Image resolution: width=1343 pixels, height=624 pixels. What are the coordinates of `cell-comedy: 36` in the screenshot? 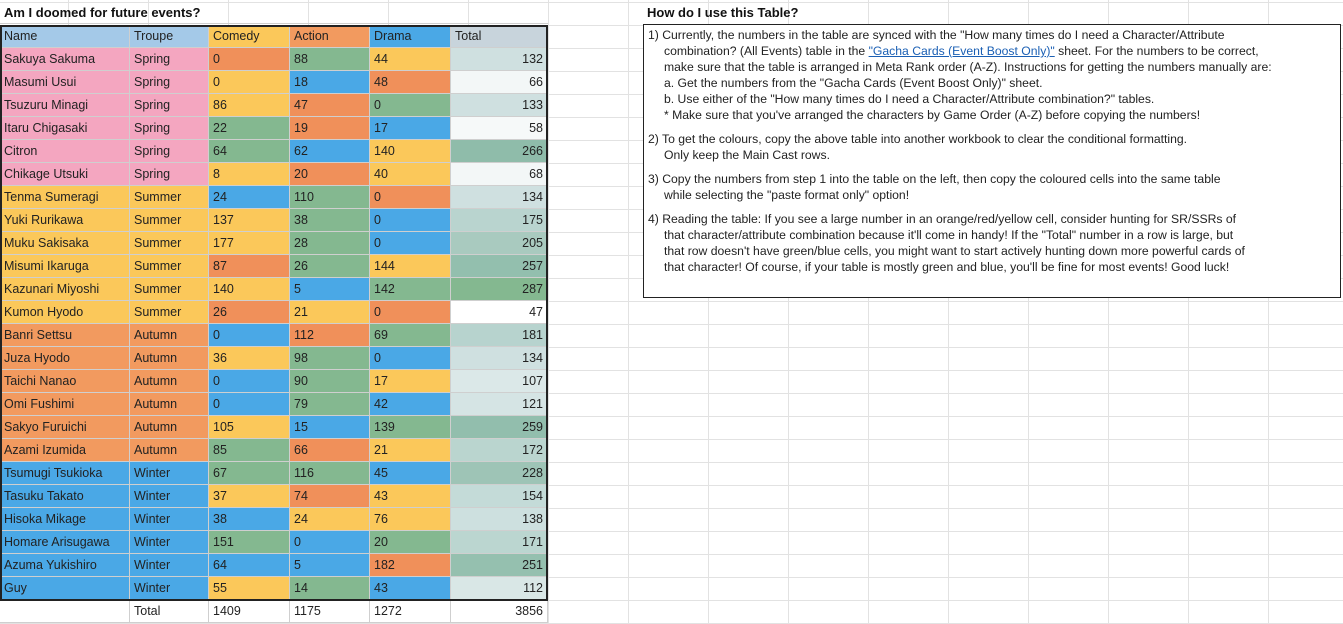 It's located at (249, 358).